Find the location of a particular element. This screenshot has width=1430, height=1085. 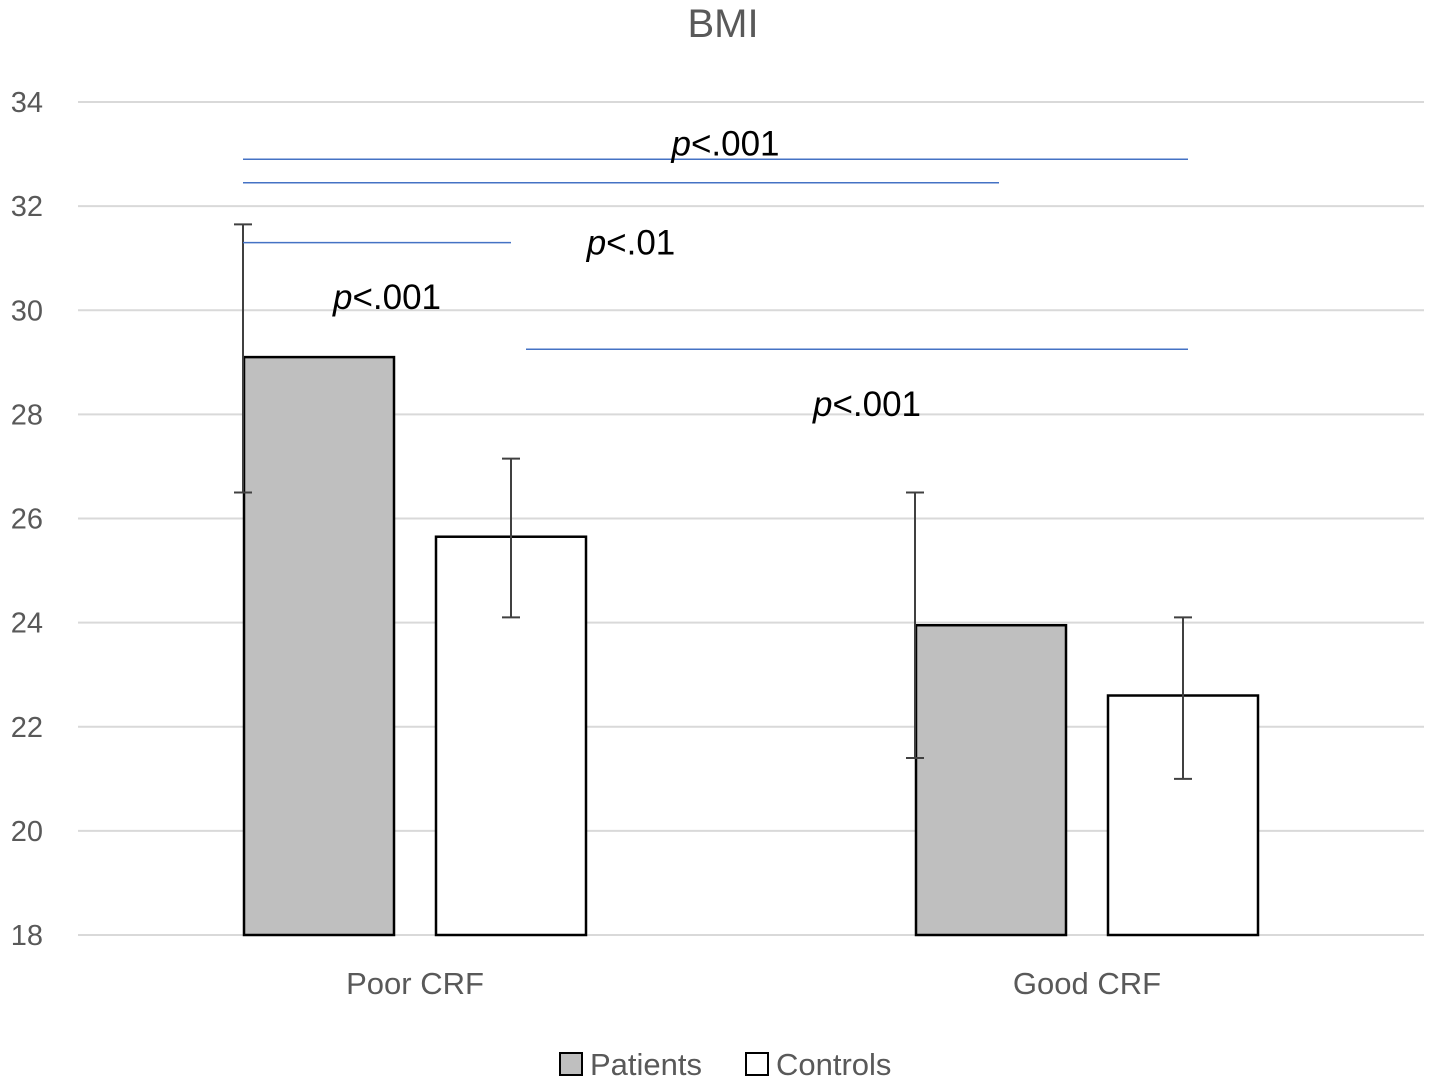

legend-item-controls: Controls is located at coordinates (818, 1064).